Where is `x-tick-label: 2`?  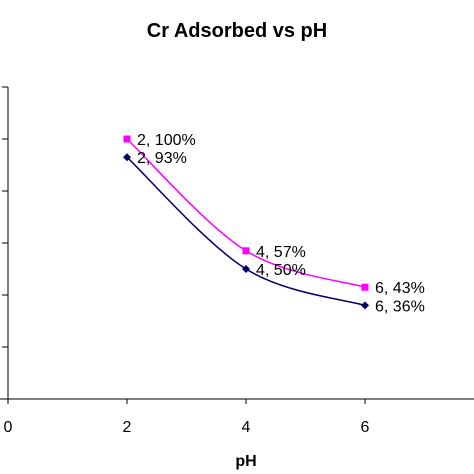 x-tick-label: 2 is located at coordinates (127, 427).